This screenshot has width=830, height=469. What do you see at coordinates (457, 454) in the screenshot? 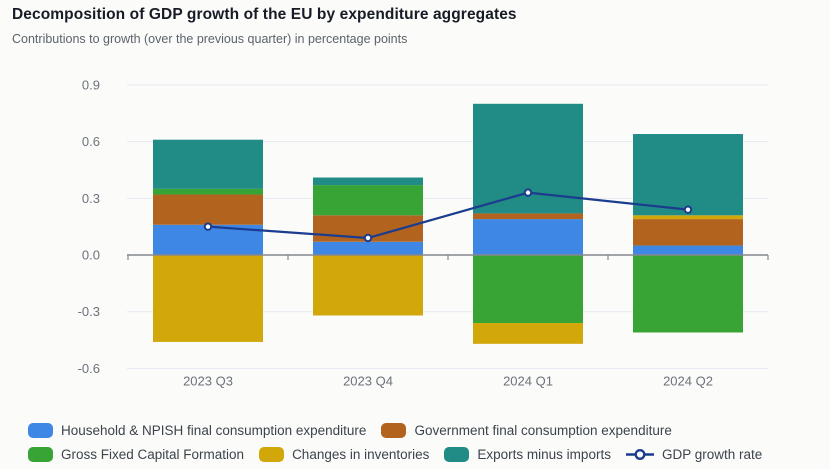
I see `exports-swatch-icon` at bounding box center [457, 454].